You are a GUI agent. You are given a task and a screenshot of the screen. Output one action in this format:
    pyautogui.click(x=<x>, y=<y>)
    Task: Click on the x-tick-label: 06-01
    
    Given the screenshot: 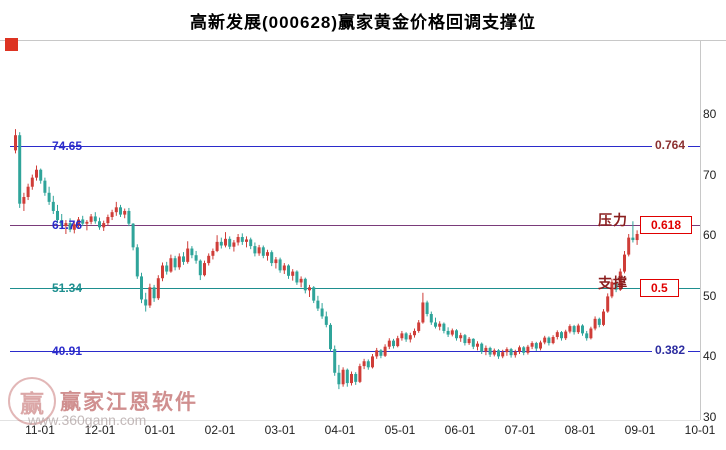 What is the action you would take?
    pyautogui.click(x=460, y=430)
    